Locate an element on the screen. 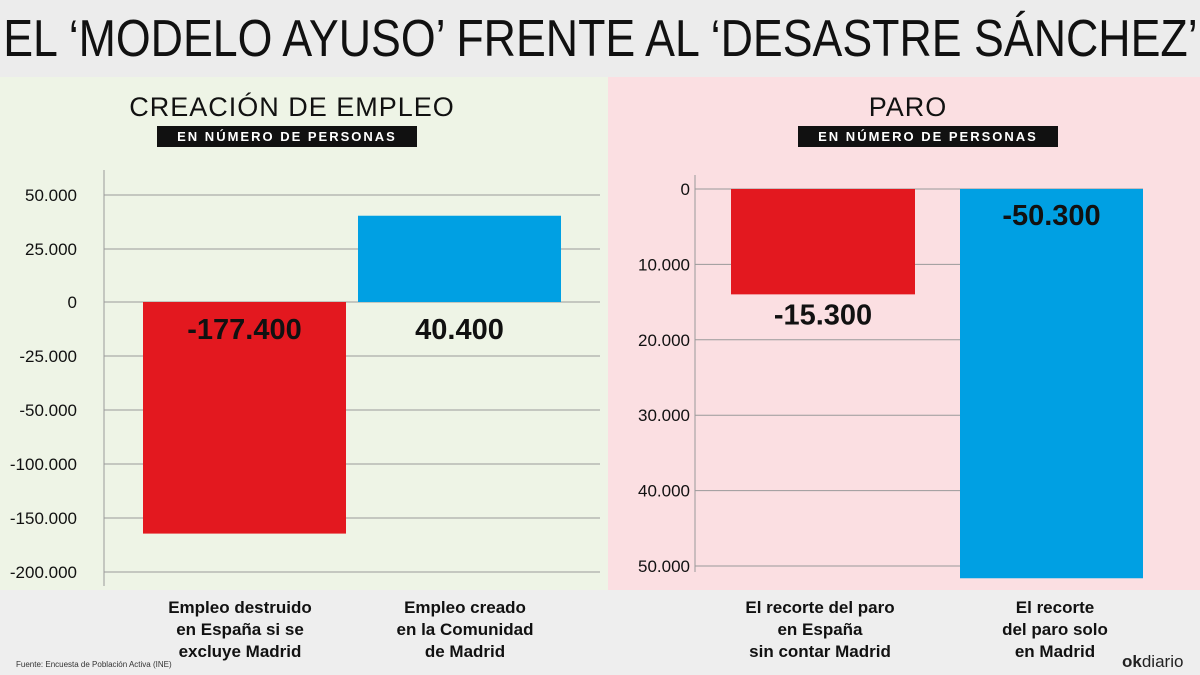 This screenshot has width=1200, height=675. y-tick-label: -150.000 is located at coordinates (43, 518).